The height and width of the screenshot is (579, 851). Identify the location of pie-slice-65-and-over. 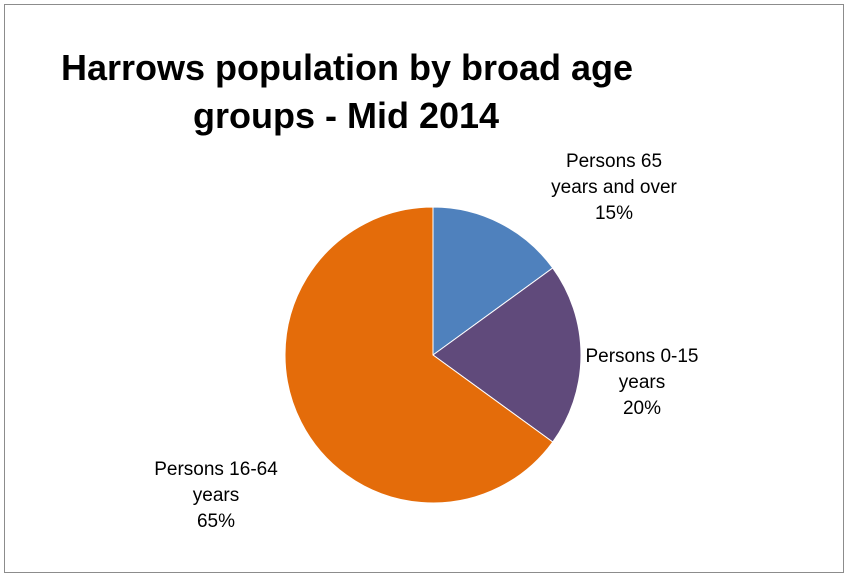
(493, 281).